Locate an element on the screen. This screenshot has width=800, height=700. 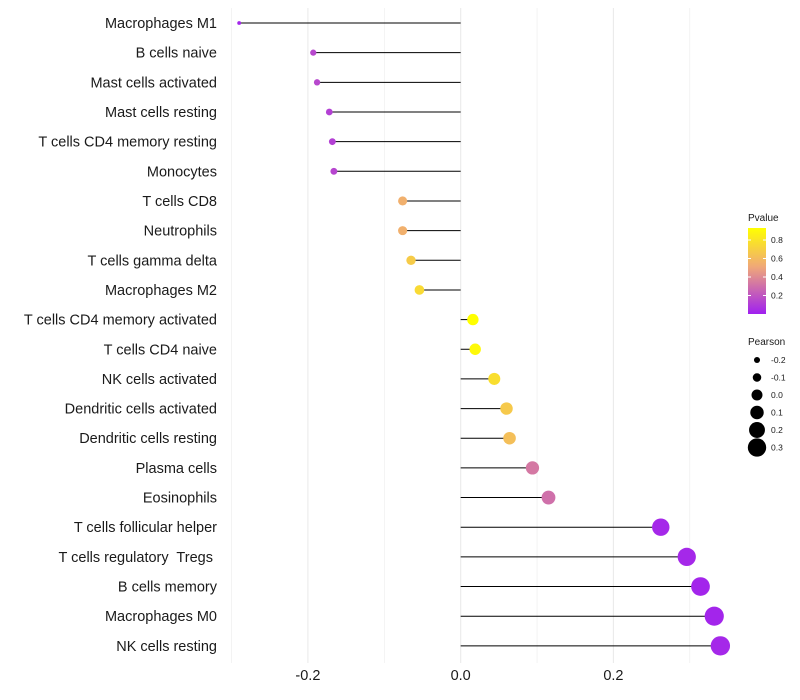
category-label-3: Mast cells resting is located at coordinates (161, 113).